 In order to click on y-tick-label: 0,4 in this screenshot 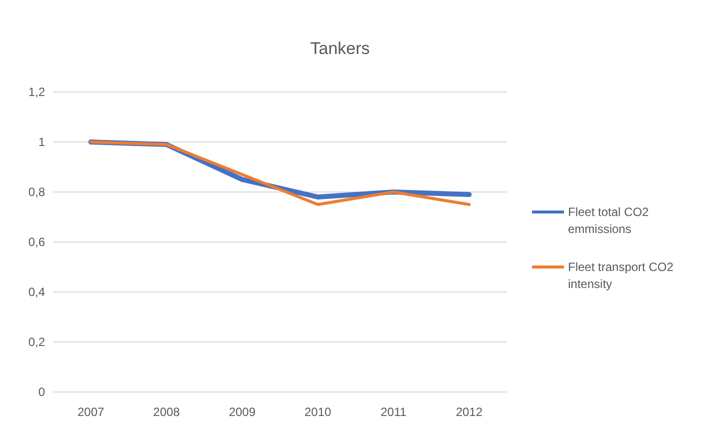, I will do `click(37, 292)`.